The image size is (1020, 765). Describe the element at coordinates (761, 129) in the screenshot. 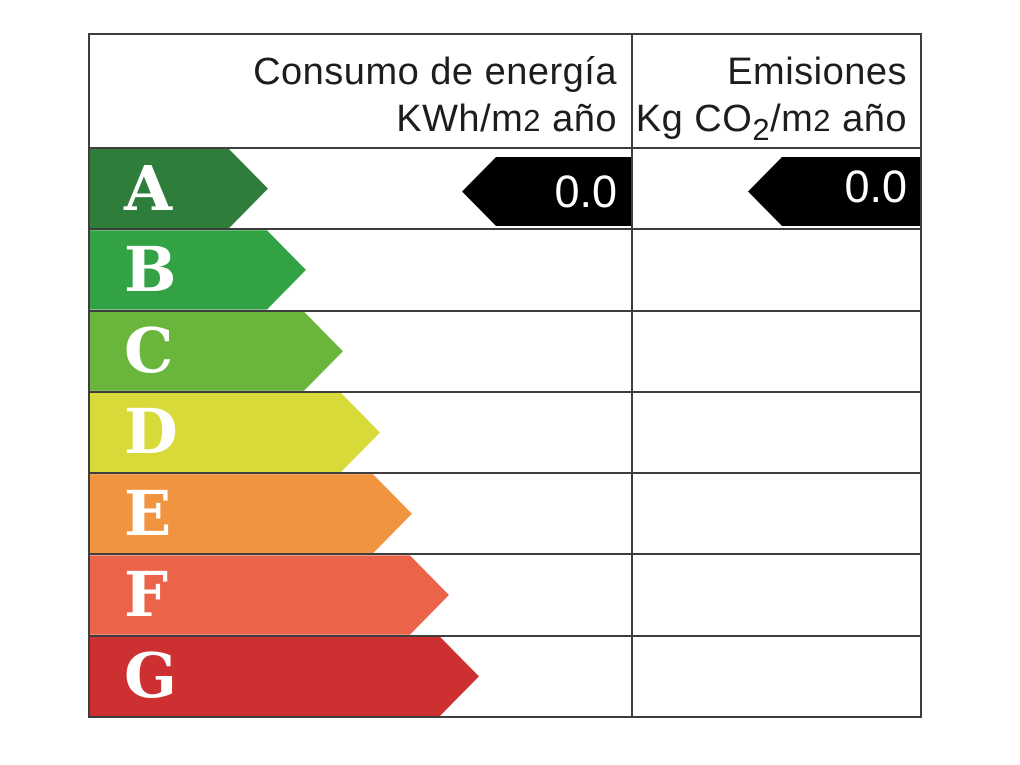

I see `emissions-units-subscript: 2` at that location.